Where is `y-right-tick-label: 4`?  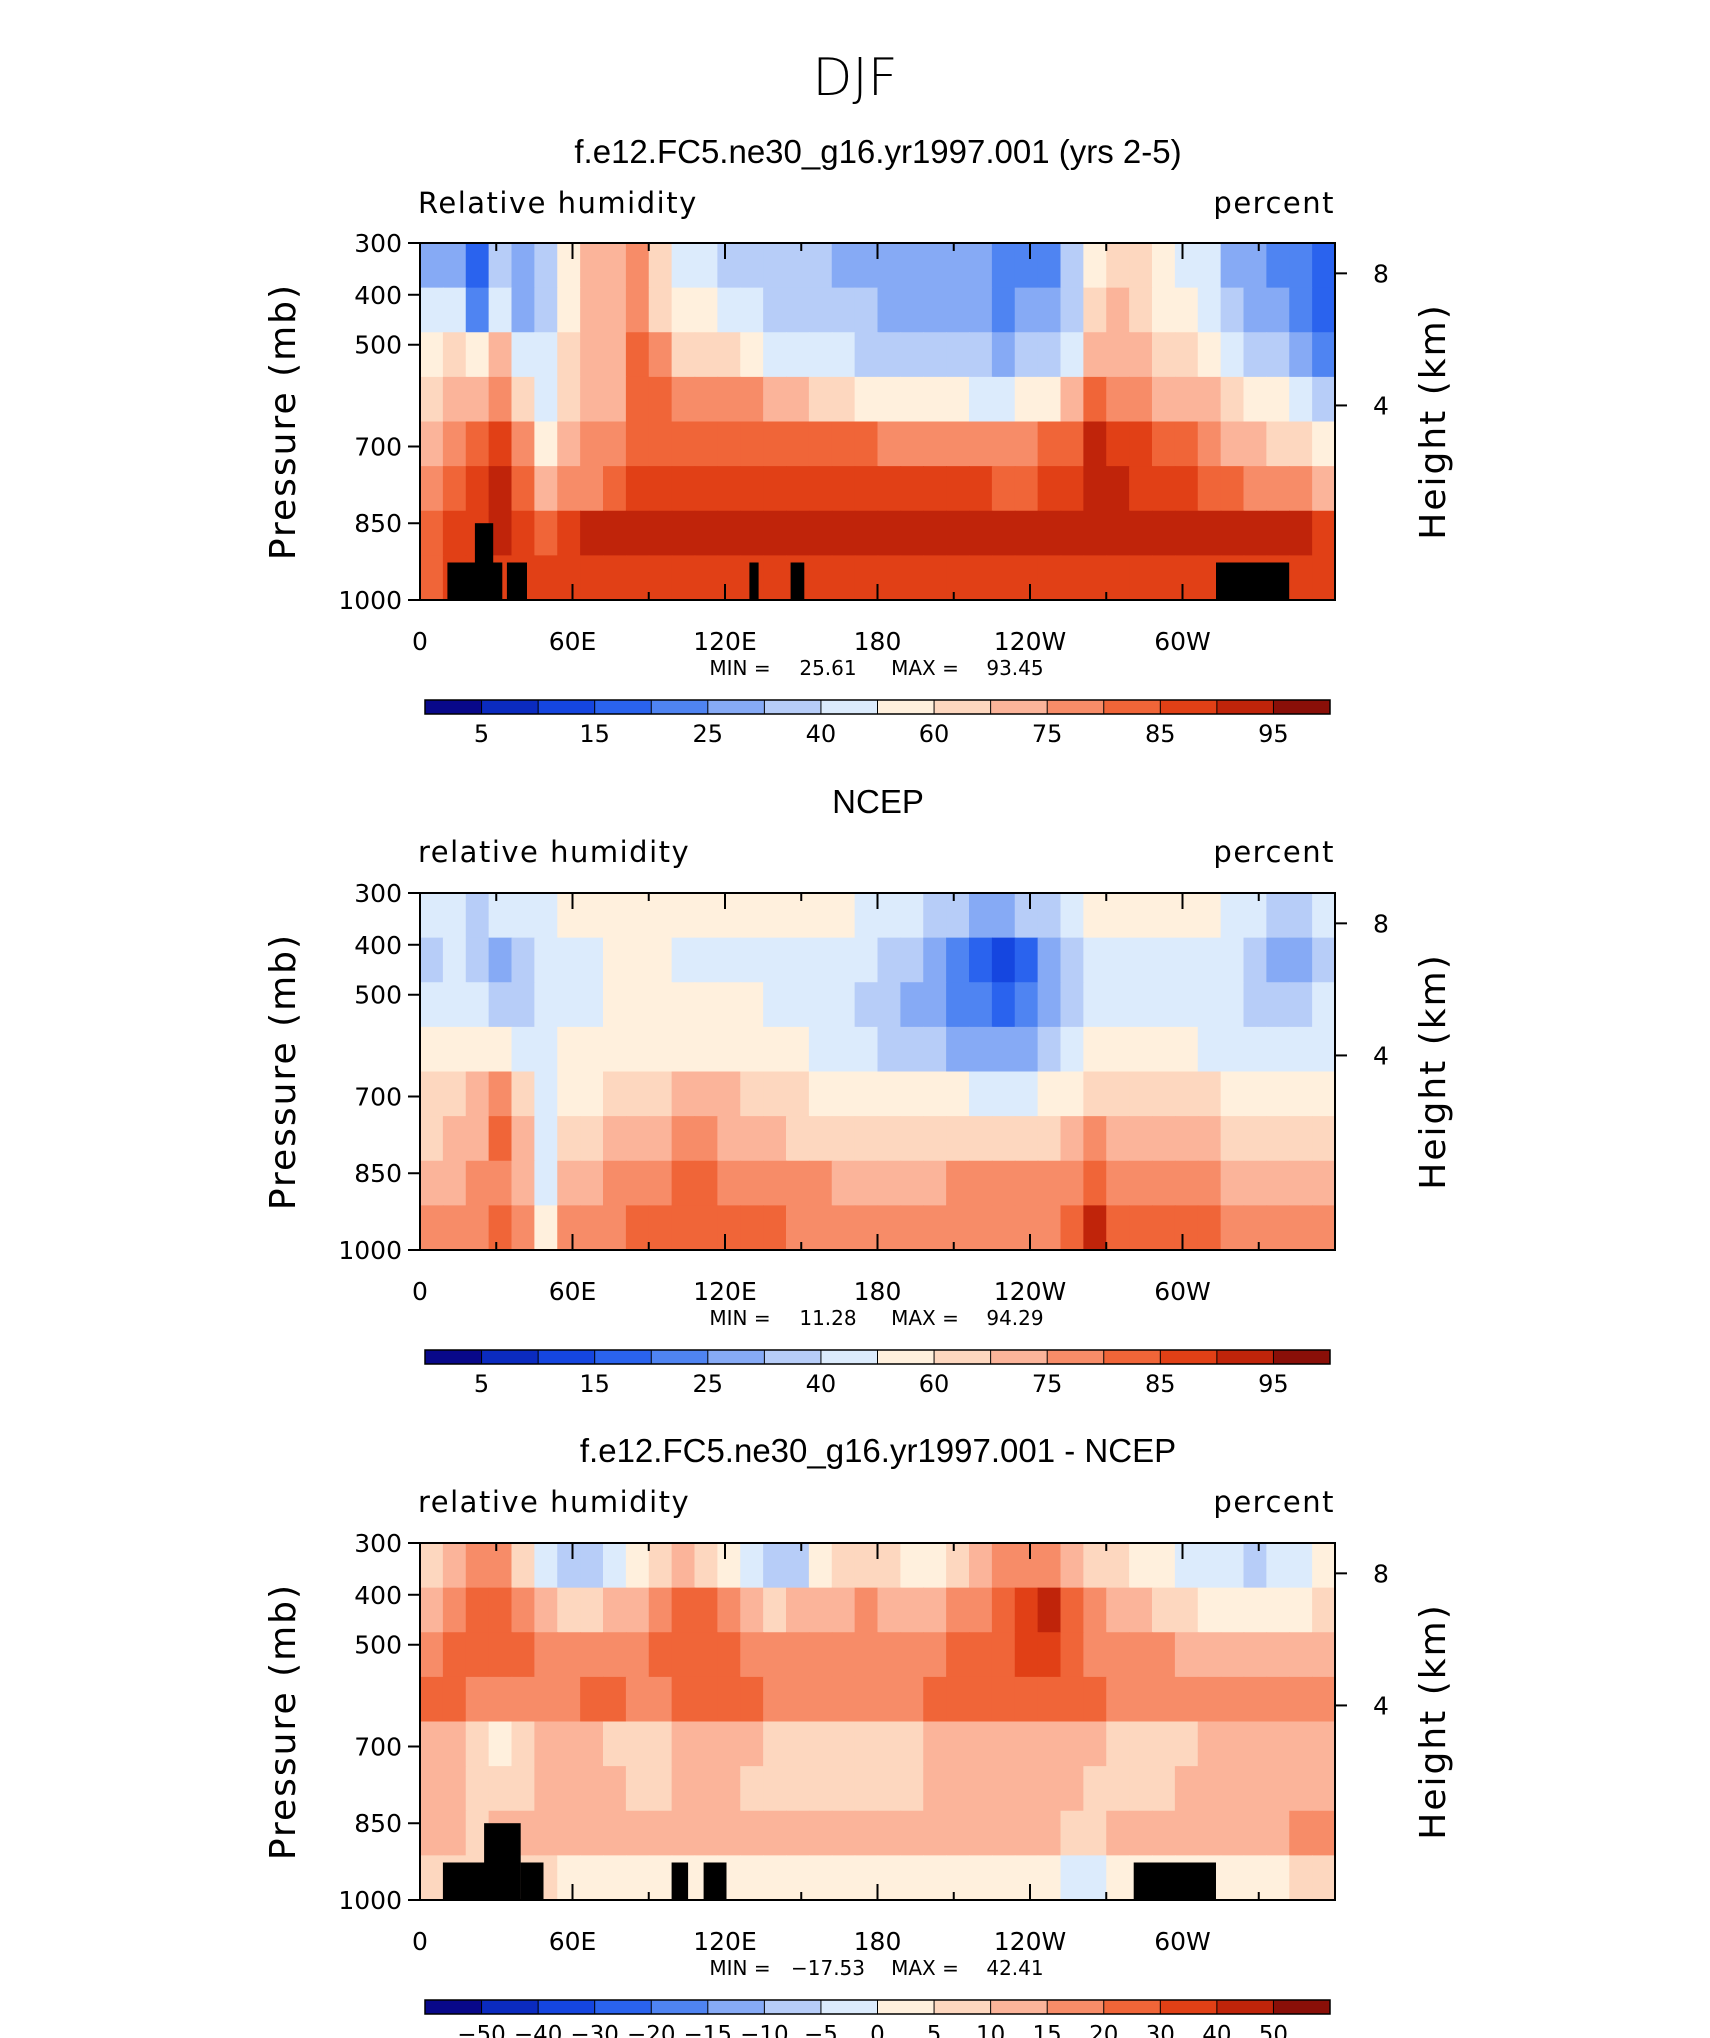 y-right-tick-label: 4 is located at coordinates (1381, 1705).